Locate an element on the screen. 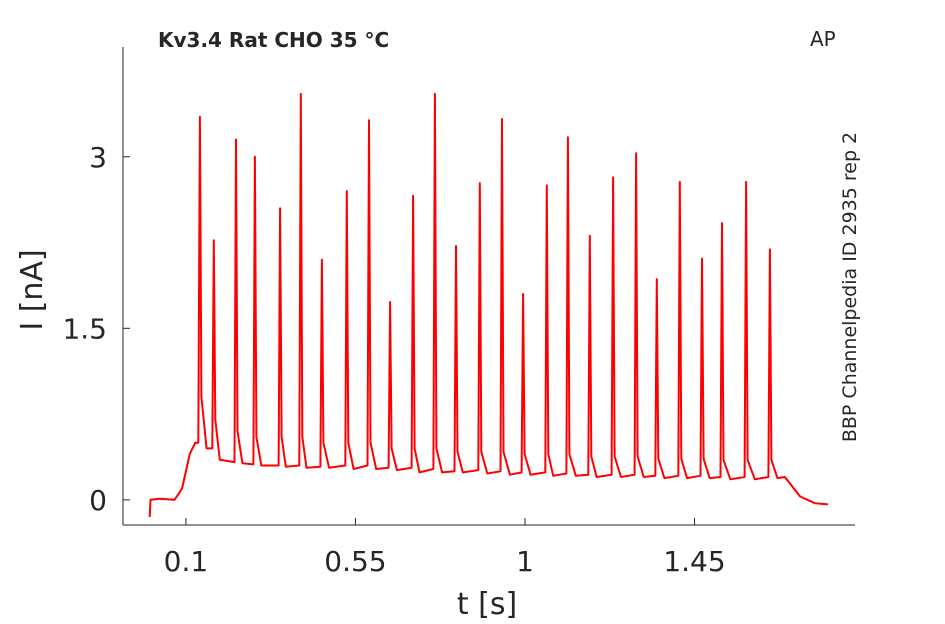 The height and width of the screenshot is (624, 945). x-tick-label: 1.45 is located at coordinates (694, 561).